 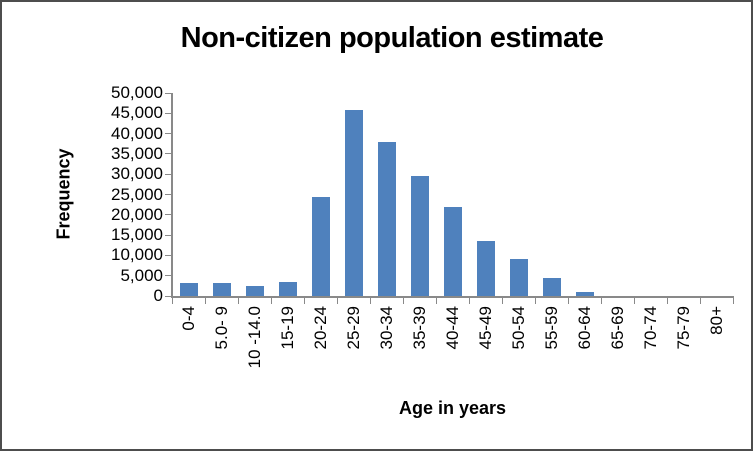 What do you see at coordinates (137, 214) in the screenshot?
I see `y-tick-label: 20,000` at bounding box center [137, 214].